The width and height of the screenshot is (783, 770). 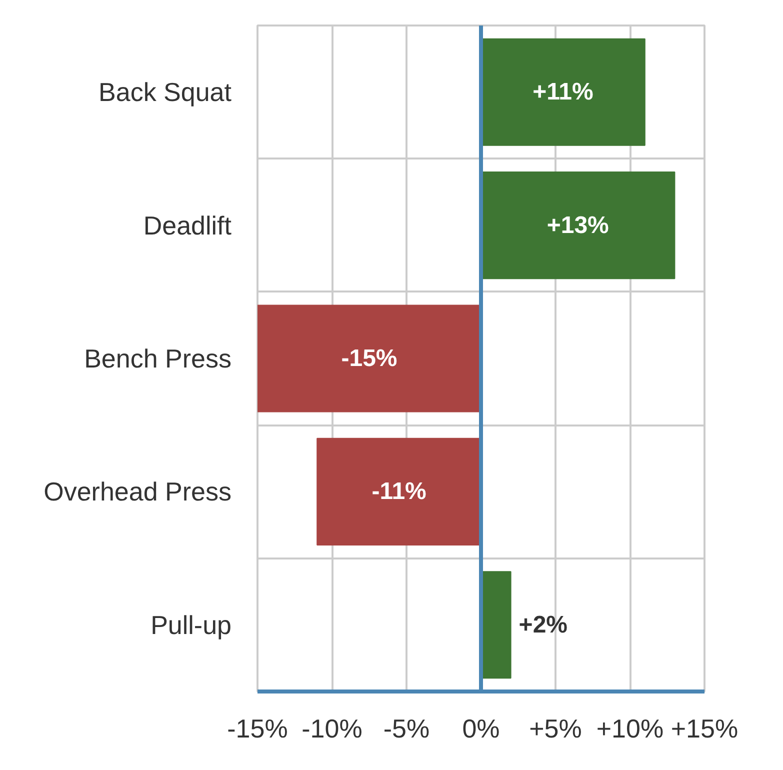 I want to click on data-label: +11%, so click(x=563, y=92).